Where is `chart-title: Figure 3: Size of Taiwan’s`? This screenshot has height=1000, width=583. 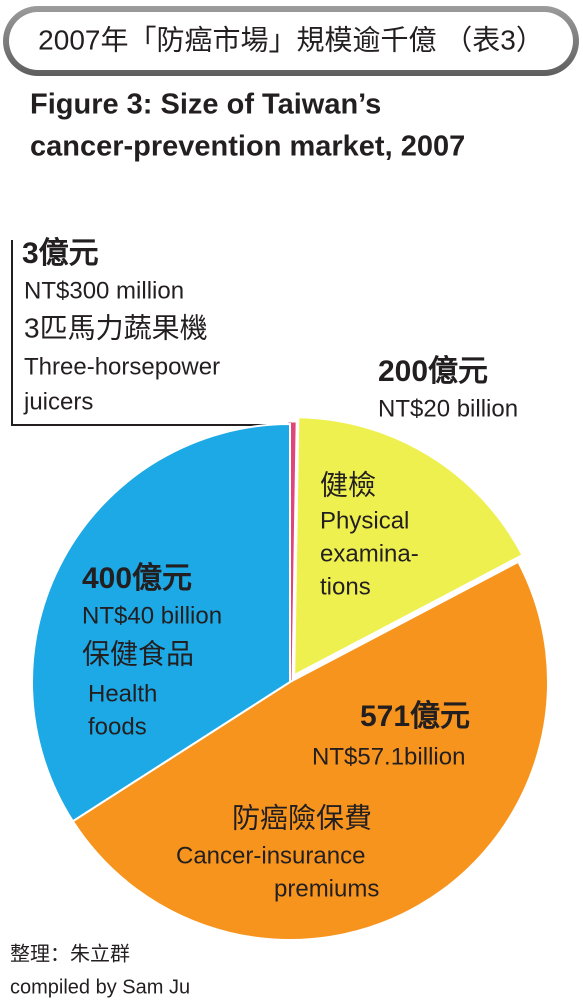 chart-title: Figure 3: Size of Taiwan’s is located at coordinates (205, 105).